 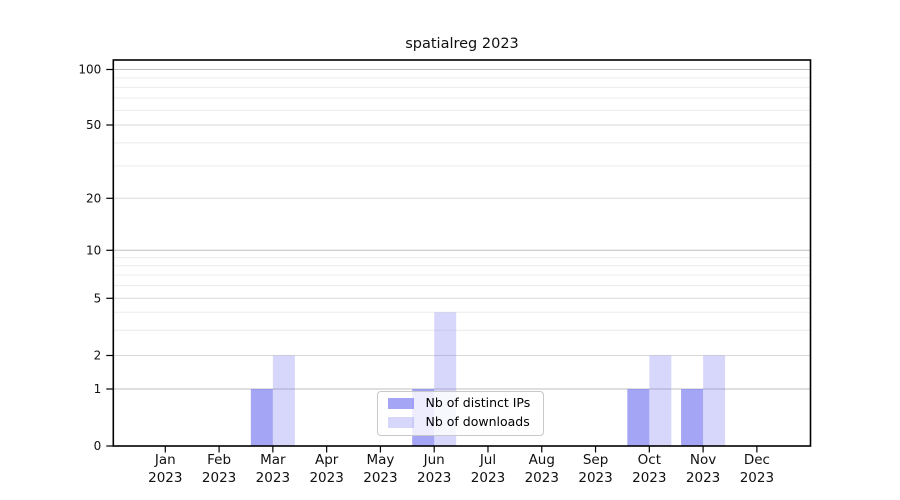 I want to click on x-tick-label-month-jun: Jun, so click(x=434, y=460).